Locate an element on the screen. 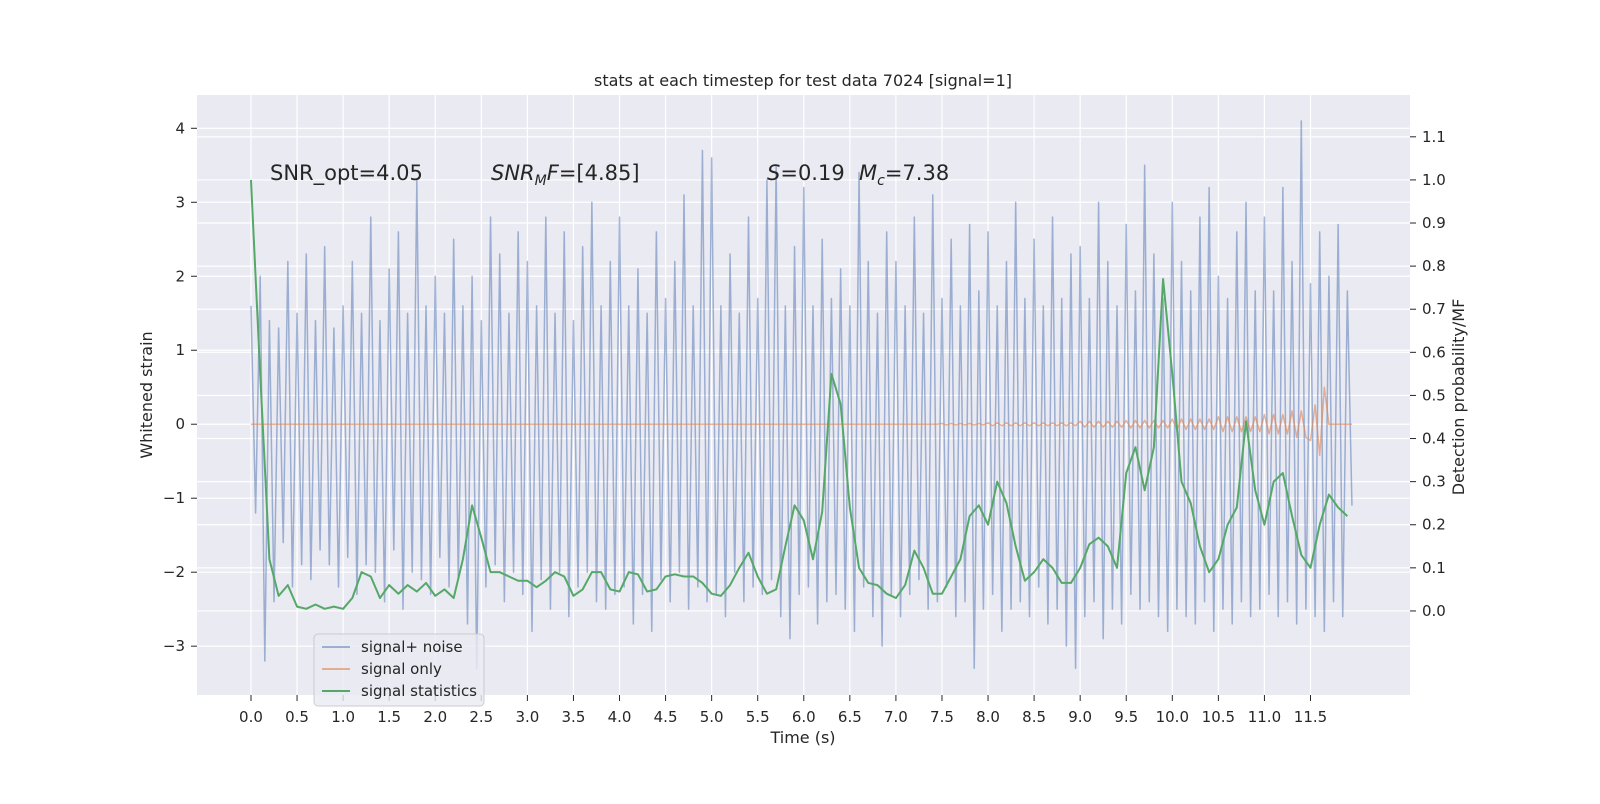 This screenshot has width=1600, height=804. x-tick-label: 9.0 is located at coordinates (1080, 717).